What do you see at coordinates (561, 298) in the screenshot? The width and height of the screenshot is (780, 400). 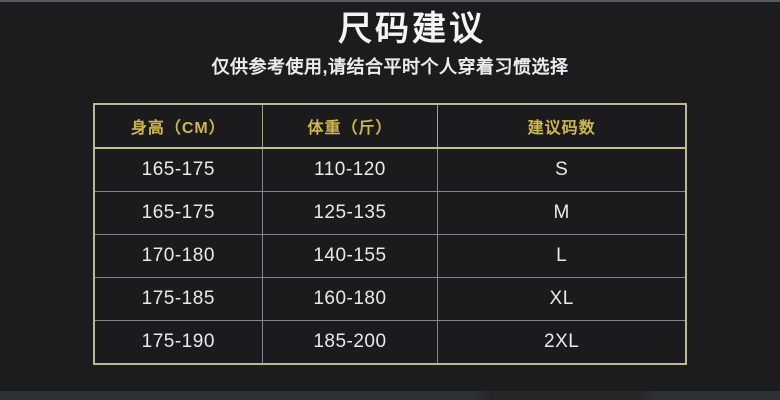 I see `size-cell: XL` at bounding box center [561, 298].